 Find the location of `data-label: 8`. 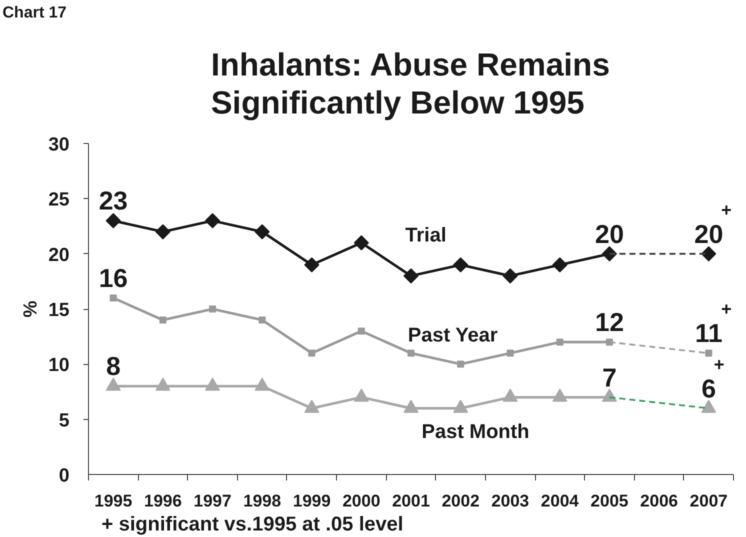

data-label: 8 is located at coordinates (113, 366).